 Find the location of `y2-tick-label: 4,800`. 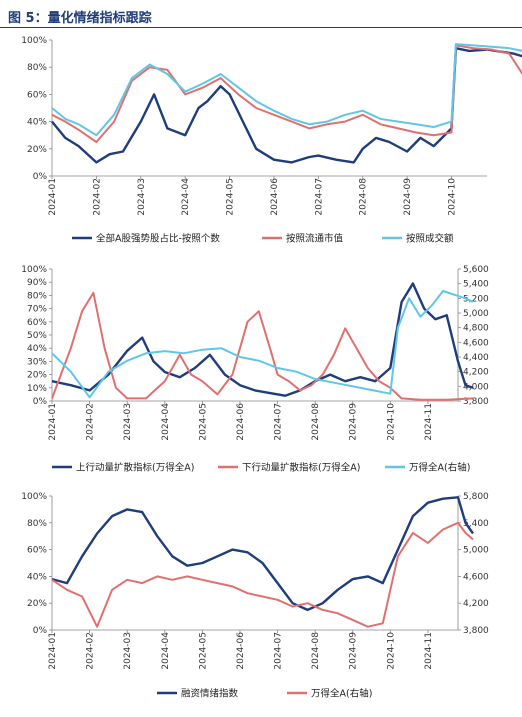

y2-tick-label: 4,800 is located at coordinates (476, 329).